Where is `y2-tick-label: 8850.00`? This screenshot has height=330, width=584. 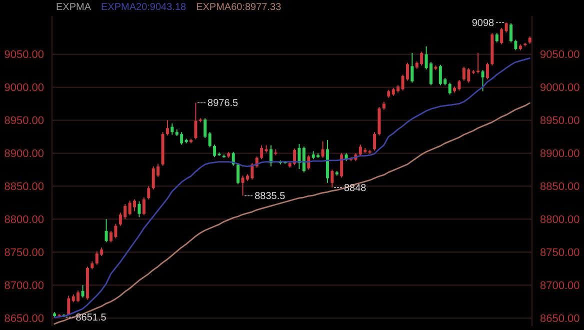
y2-tick-label: 8850.00 is located at coordinates (560, 187).